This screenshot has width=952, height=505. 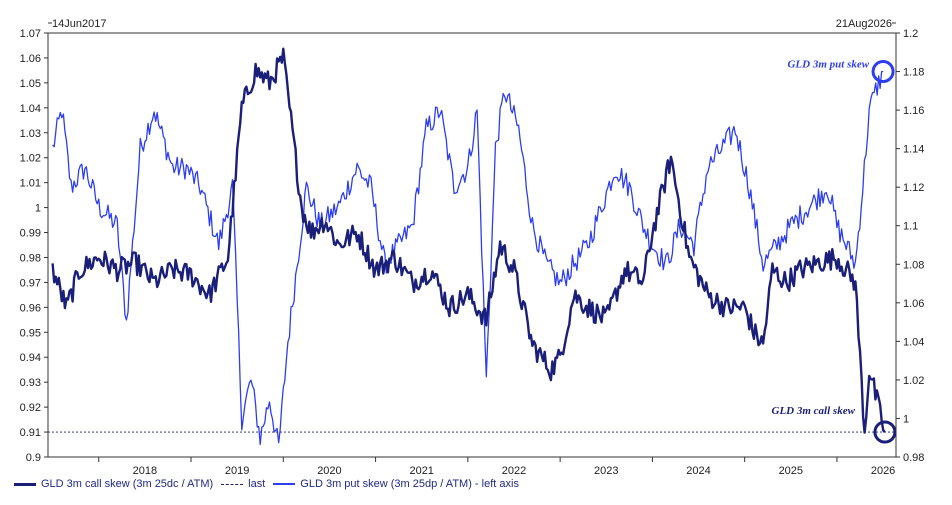 What do you see at coordinates (913, 265) in the screenshot?
I see `right-tick-label: 1.08` at bounding box center [913, 265].